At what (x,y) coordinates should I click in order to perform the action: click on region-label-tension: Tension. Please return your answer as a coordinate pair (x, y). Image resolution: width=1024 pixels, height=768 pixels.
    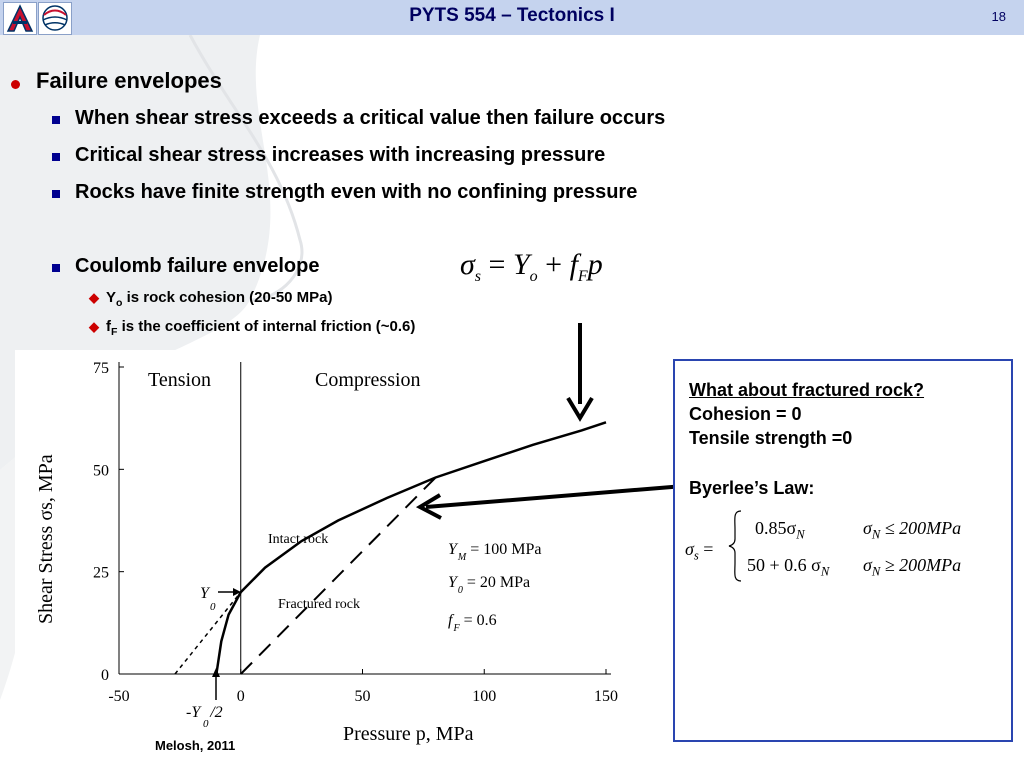
    Looking at the image, I should click on (179, 380).